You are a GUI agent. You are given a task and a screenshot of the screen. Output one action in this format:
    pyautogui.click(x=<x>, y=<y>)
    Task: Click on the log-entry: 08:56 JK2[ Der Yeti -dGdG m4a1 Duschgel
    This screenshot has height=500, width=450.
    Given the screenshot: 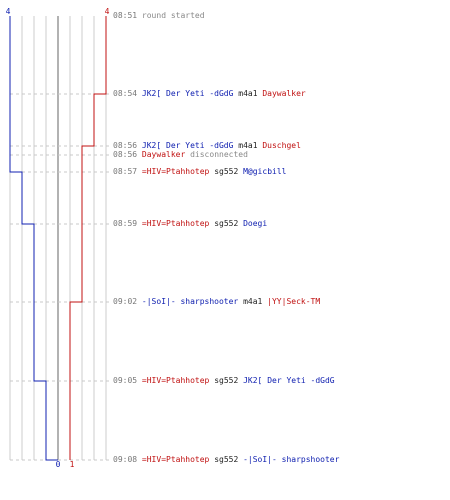 What is the action you would take?
    pyautogui.click(x=207, y=145)
    